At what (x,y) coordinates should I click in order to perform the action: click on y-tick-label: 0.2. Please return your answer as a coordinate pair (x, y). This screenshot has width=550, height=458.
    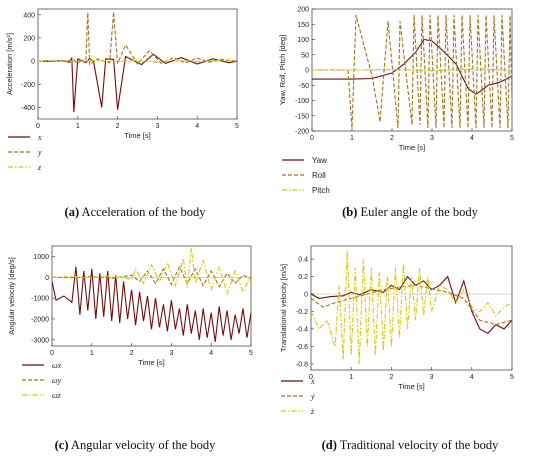
    Looking at the image, I should click on (303, 277).